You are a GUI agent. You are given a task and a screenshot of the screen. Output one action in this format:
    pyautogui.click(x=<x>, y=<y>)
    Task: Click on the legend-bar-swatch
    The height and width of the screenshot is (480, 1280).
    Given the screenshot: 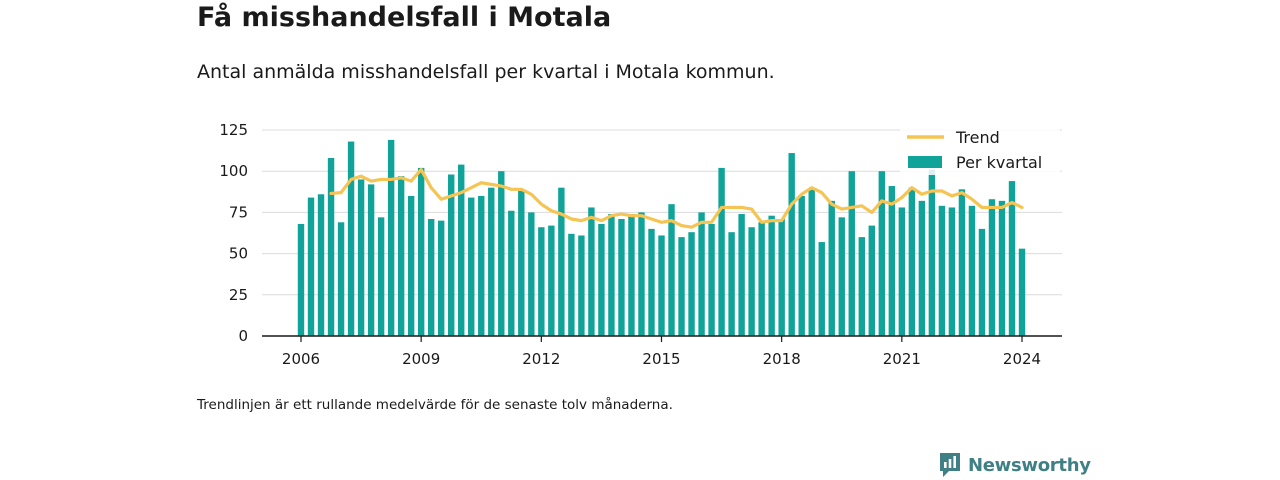 What is the action you would take?
    pyautogui.click(x=925, y=162)
    